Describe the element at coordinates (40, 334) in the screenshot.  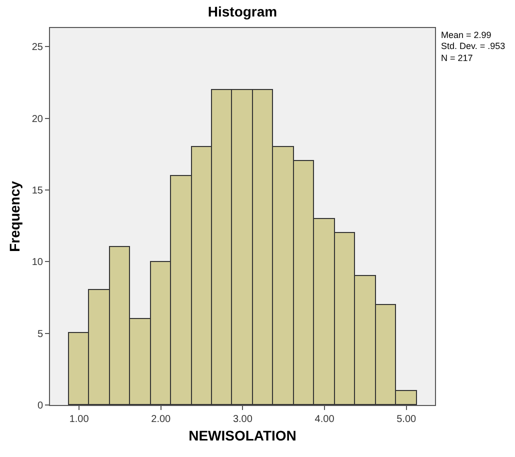
I see `y-tick-label: 5` at that location.